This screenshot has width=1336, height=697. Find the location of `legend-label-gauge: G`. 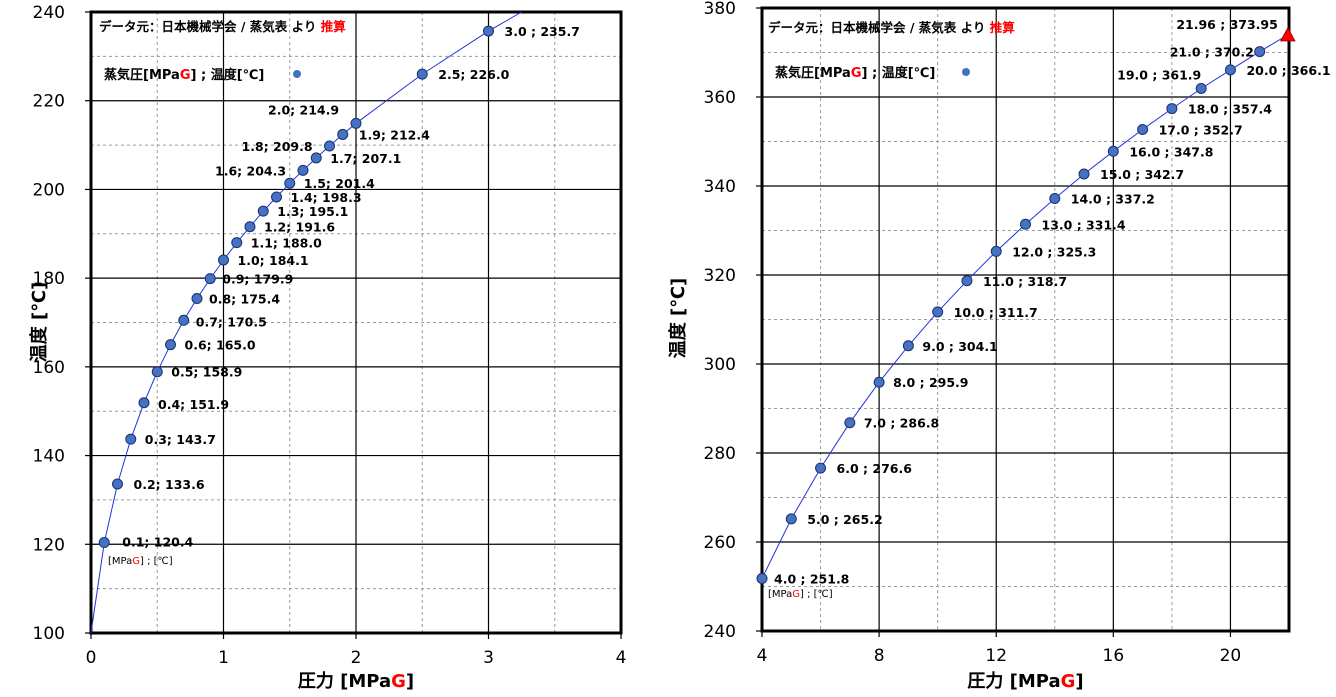

legend-label-gauge: G is located at coordinates (856, 73).